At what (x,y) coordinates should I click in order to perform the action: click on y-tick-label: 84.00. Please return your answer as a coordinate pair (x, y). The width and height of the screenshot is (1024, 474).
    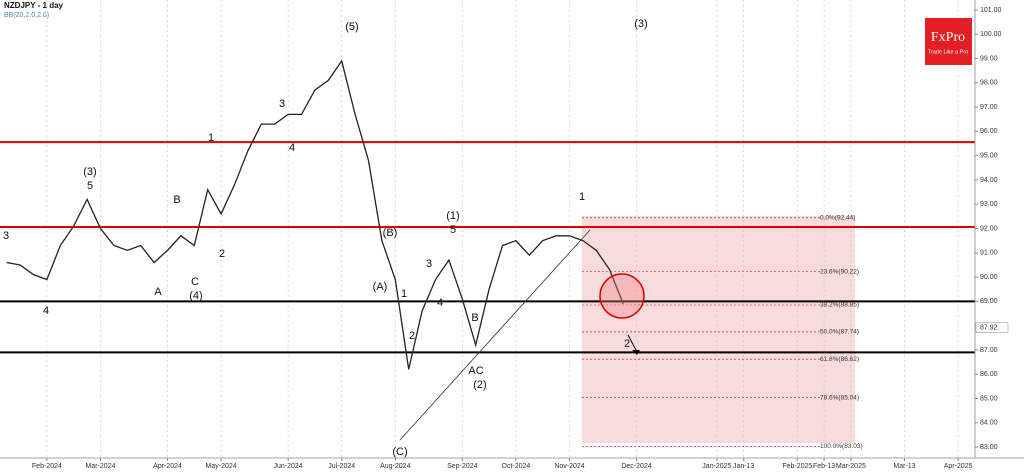
    Looking at the image, I should click on (989, 423).